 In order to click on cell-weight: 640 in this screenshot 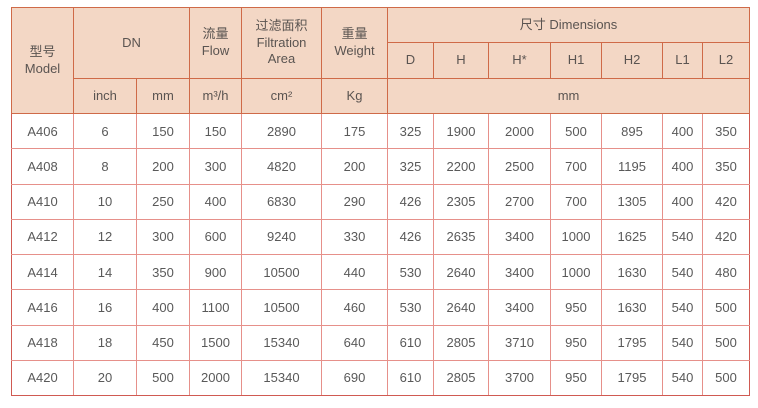, I will do `click(354, 342)`.